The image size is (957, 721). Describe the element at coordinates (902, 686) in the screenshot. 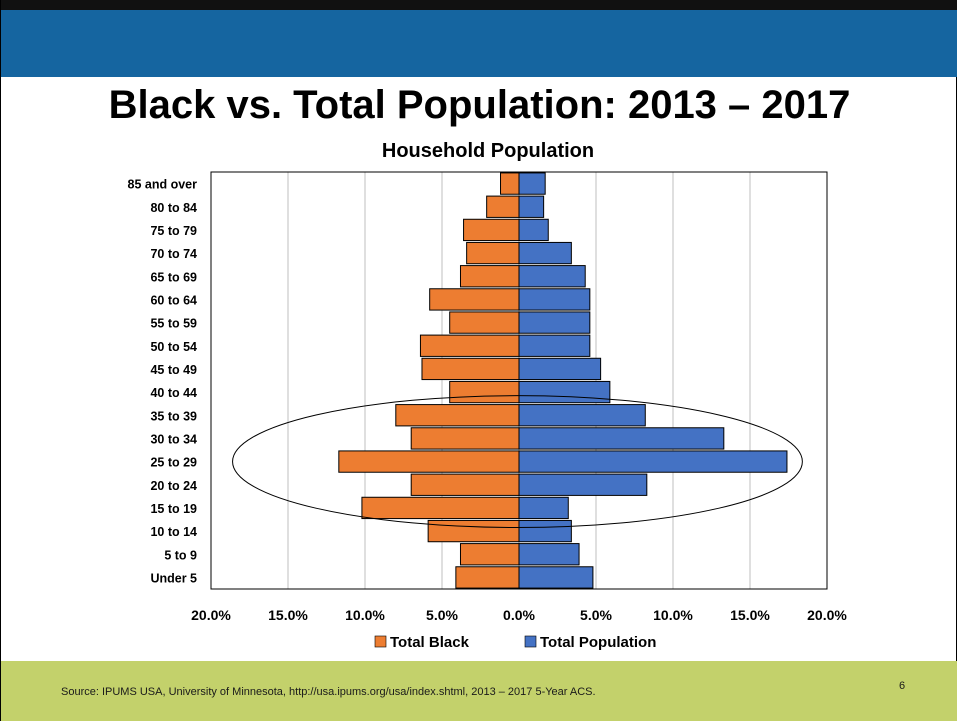

I see `slide-number: 6` at that location.